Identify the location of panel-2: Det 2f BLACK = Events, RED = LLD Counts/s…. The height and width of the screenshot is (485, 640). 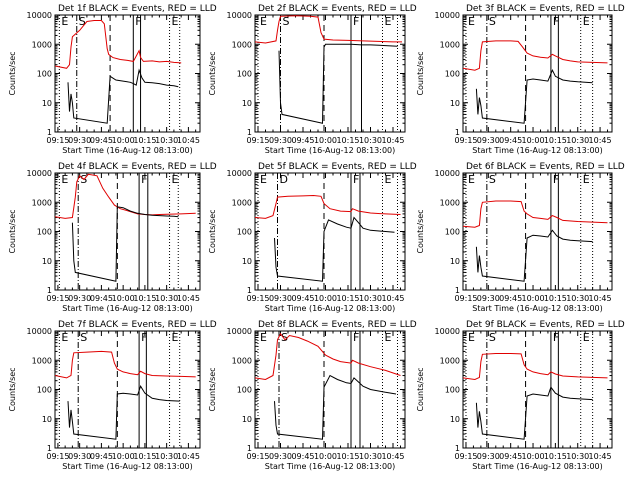
(312, 79).